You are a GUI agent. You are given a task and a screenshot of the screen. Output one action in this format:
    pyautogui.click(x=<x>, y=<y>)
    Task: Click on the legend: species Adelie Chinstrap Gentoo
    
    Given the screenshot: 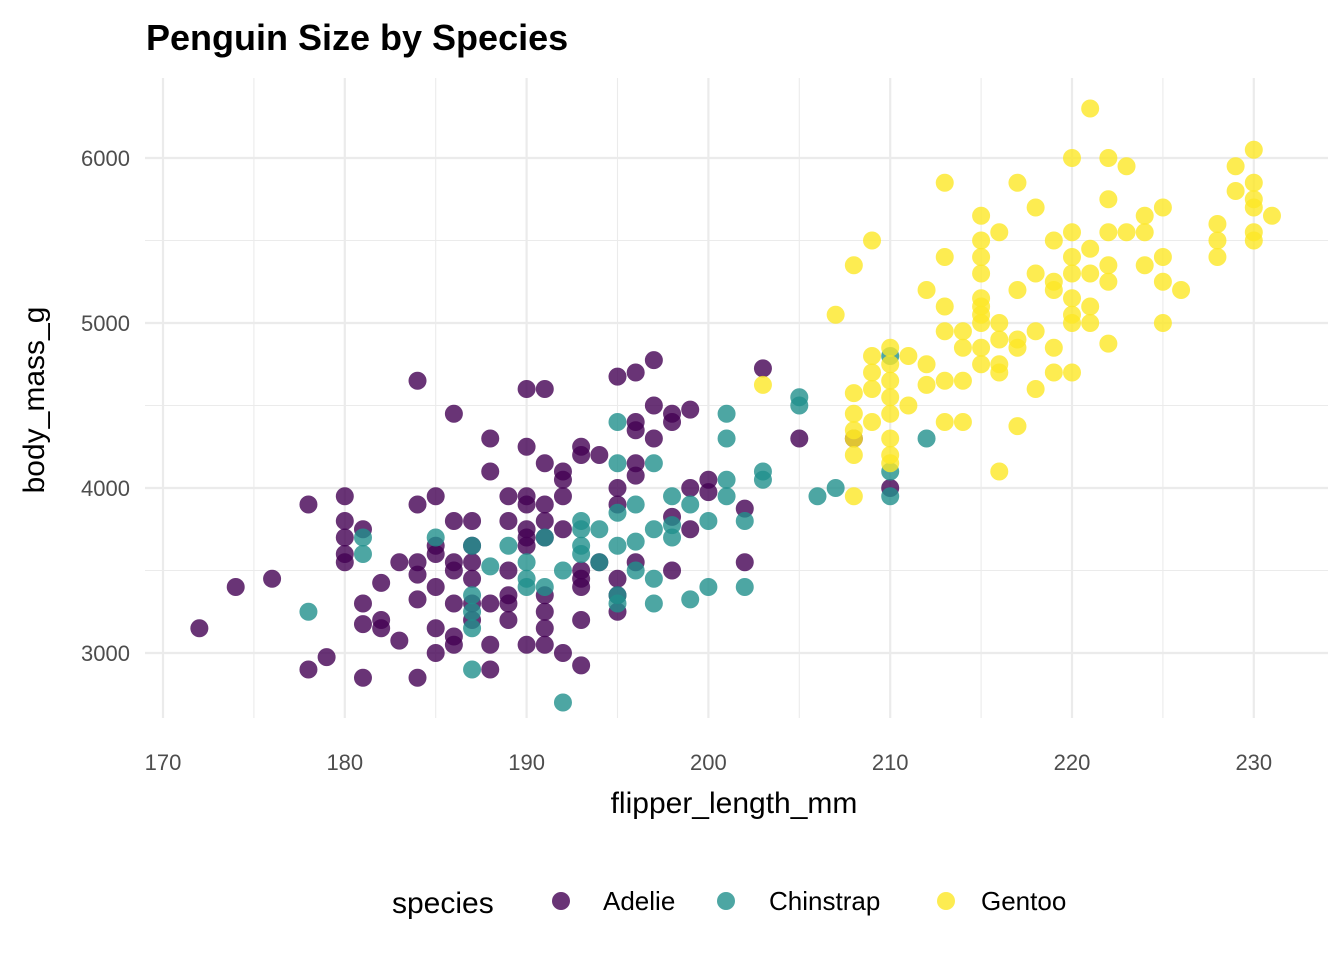 What is the action you would take?
    pyautogui.click(x=729, y=903)
    